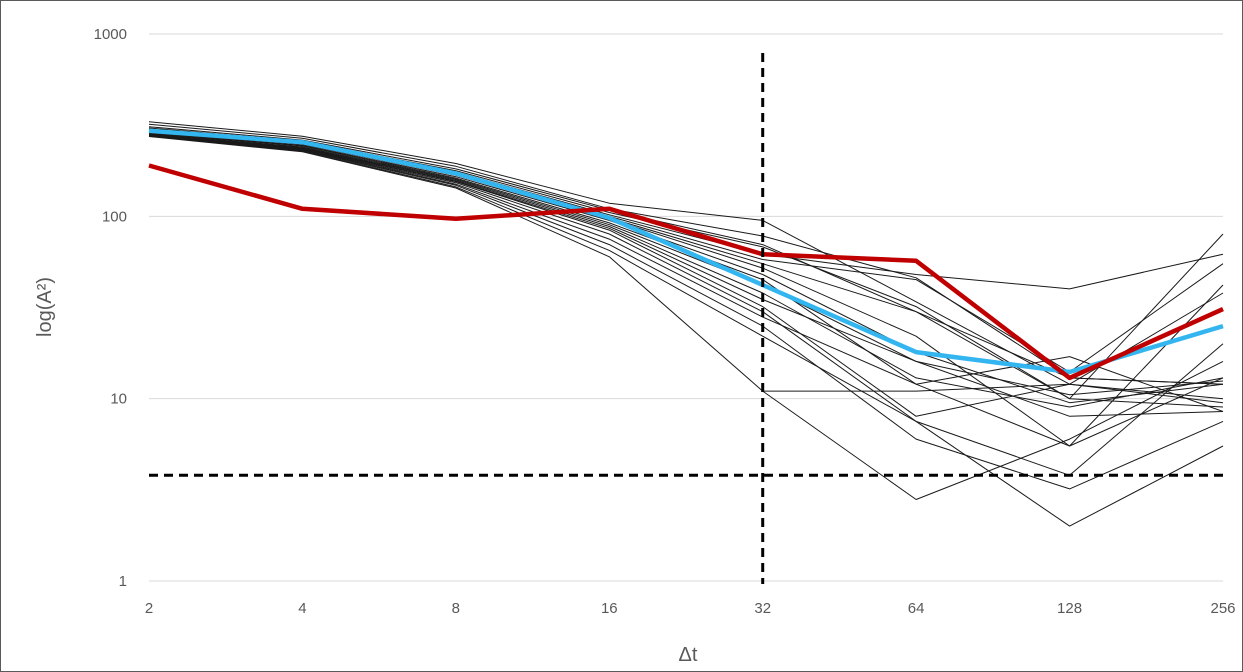 The width and height of the screenshot is (1243, 672). Describe the element at coordinates (149, 608) in the screenshot. I see `x-tick-label: 2` at that location.